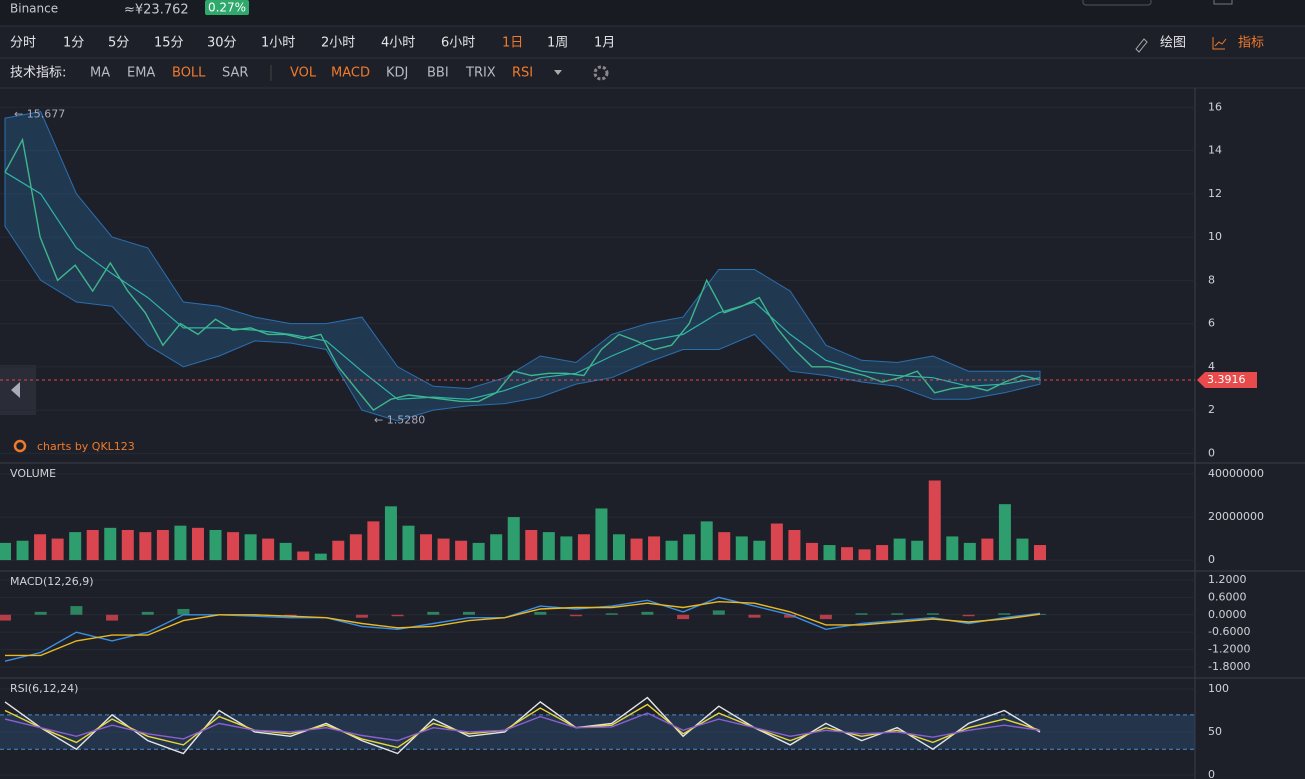 The height and width of the screenshot is (779, 1305). I want to click on timeframe: 30分, so click(222, 43).